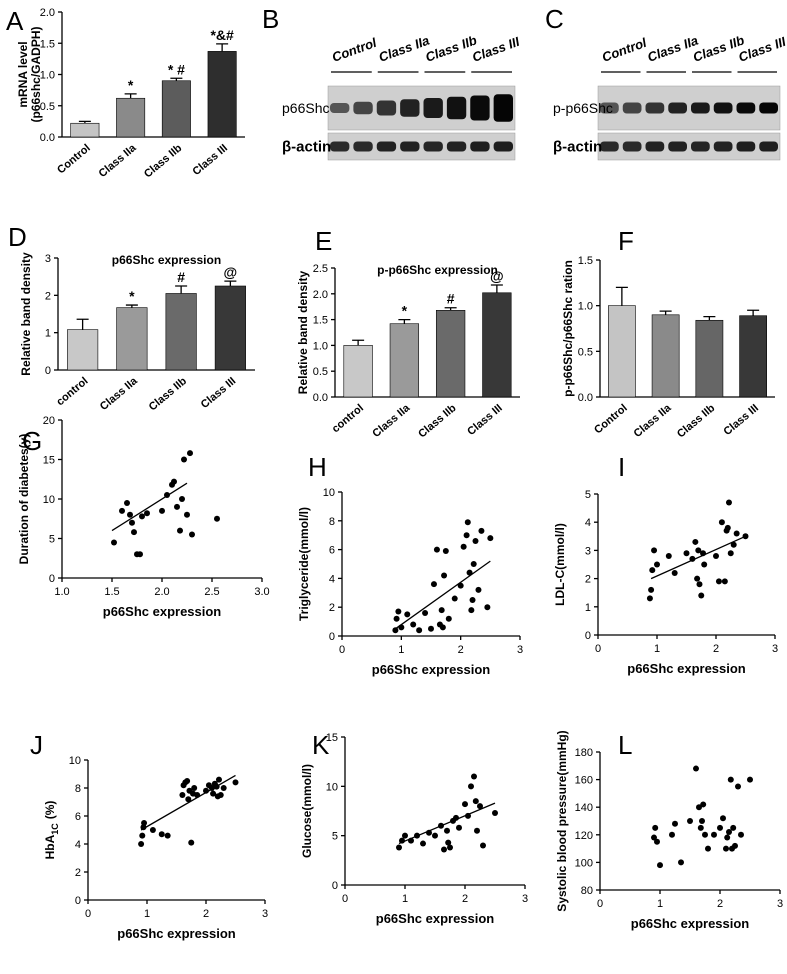 This screenshot has height=974, width=787. Describe the element at coordinates (132, 296) in the screenshot. I see `significance-label: *` at that location.